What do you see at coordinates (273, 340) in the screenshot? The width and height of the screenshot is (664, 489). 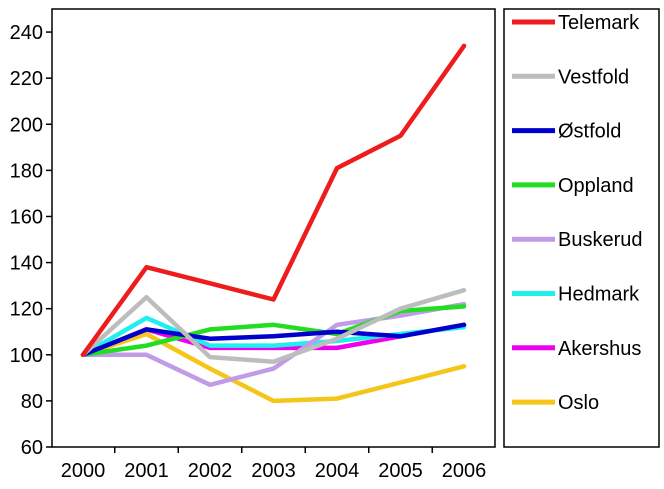 I see `series-line-østfold` at bounding box center [273, 340].